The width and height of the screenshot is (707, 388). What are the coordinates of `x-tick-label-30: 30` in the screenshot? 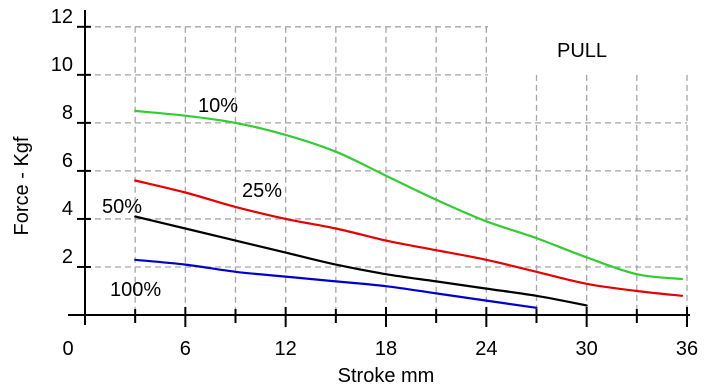 It's located at (587, 349).